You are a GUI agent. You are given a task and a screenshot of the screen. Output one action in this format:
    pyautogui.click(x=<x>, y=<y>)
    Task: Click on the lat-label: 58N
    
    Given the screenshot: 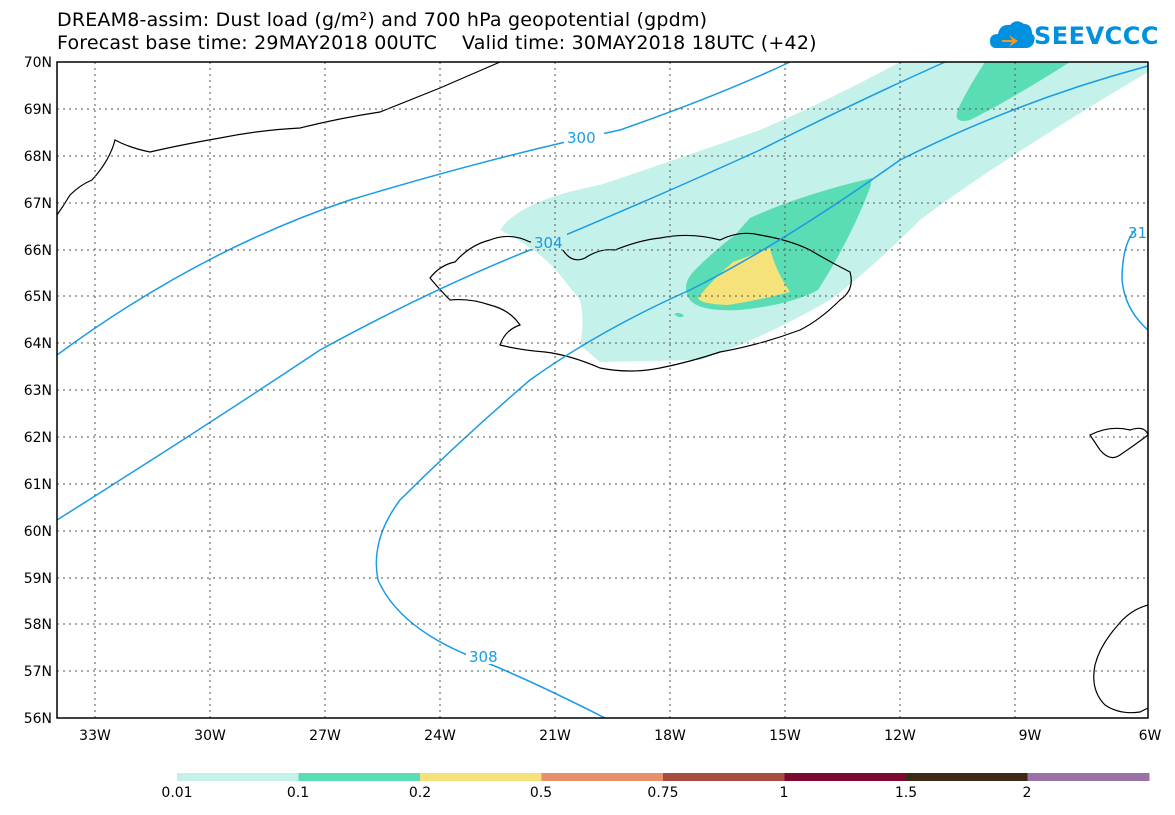 What is the action you would take?
    pyautogui.click(x=38, y=625)
    